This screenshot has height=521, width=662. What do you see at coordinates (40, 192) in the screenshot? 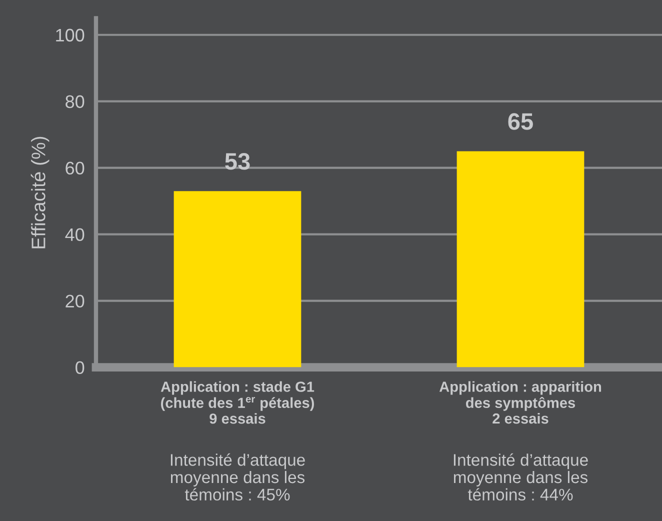
I see `y-axis-title: Efficacité (%)` at bounding box center [40, 192].